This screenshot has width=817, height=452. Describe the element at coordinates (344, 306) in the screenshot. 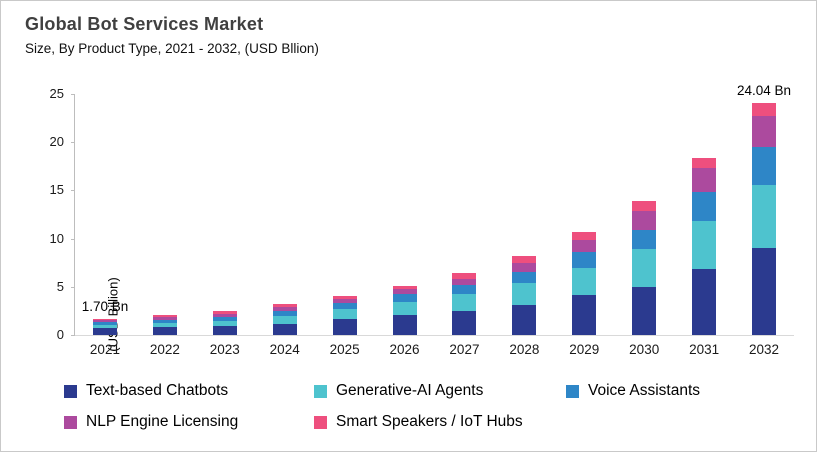

I see `bar-segment-2025-voice-assistants` at that location.